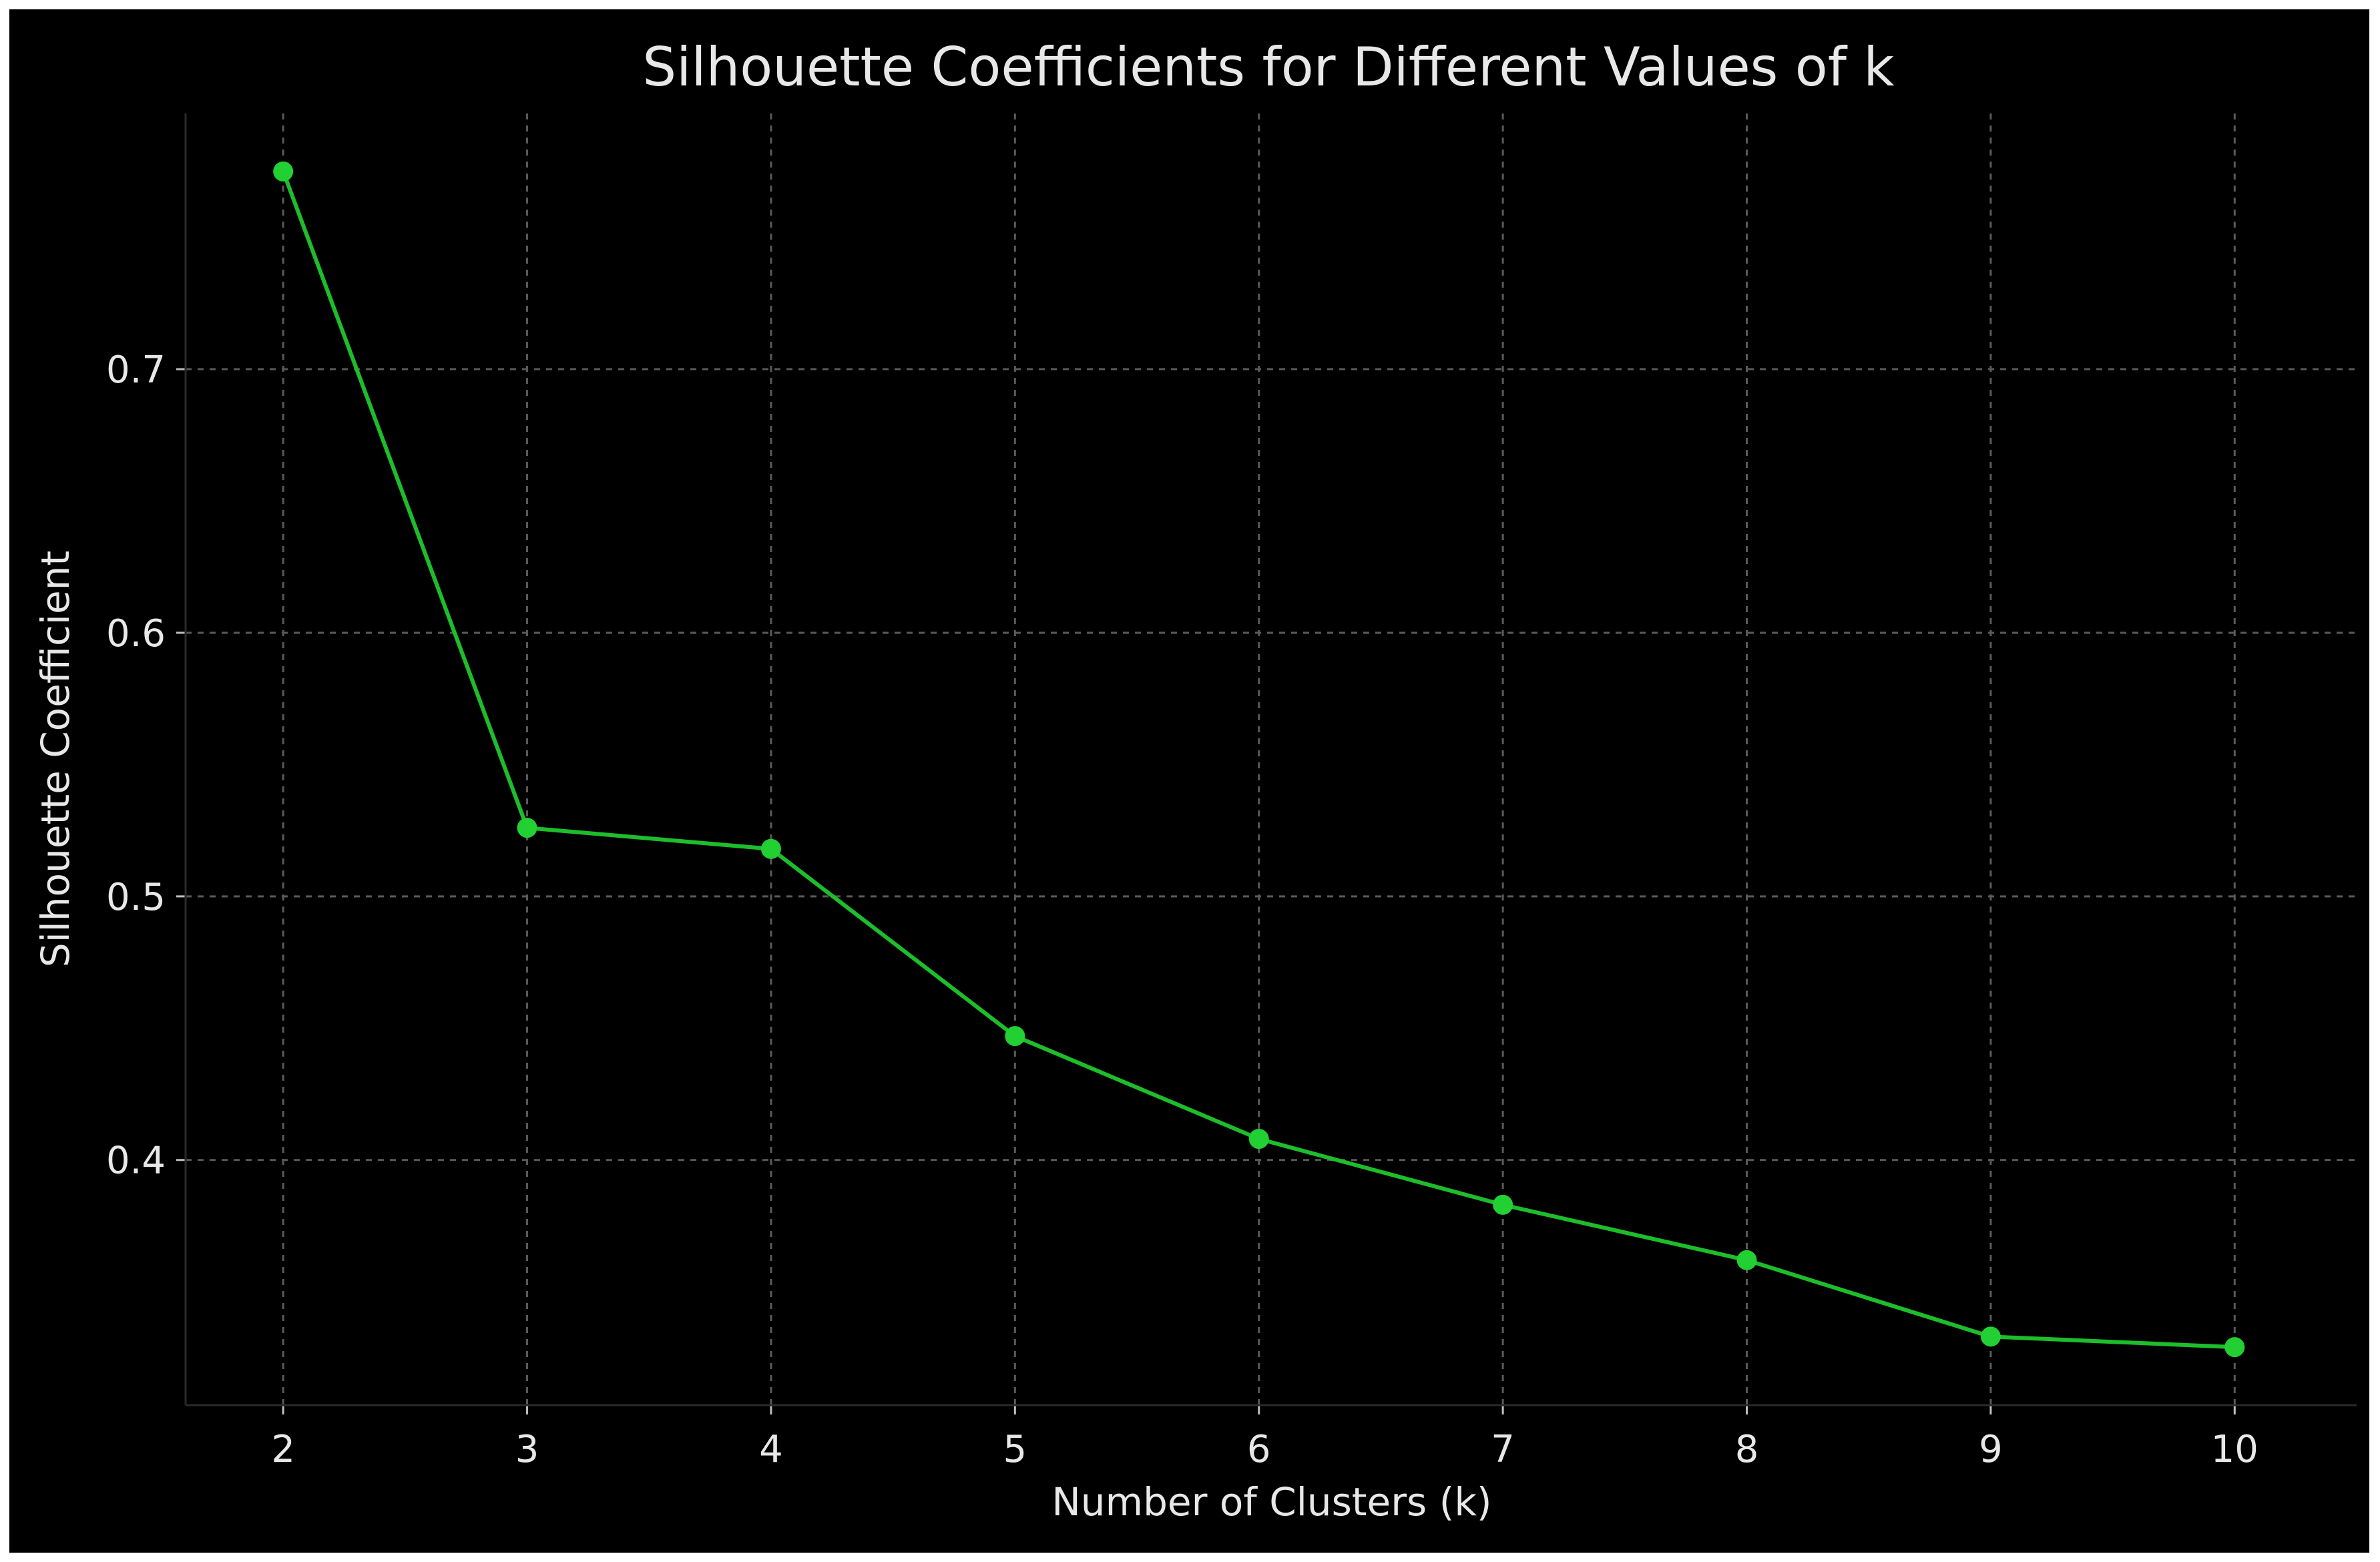 The height and width of the screenshot is (1562, 2380). I want to click on y-tick-label: 0.4, so click(136, 1161).